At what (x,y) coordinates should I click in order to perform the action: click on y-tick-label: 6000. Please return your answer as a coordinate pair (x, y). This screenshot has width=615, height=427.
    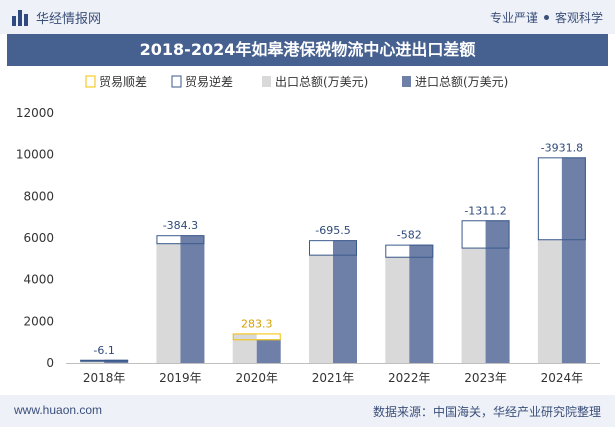
    Looking at the image, I should click on (38, 238).